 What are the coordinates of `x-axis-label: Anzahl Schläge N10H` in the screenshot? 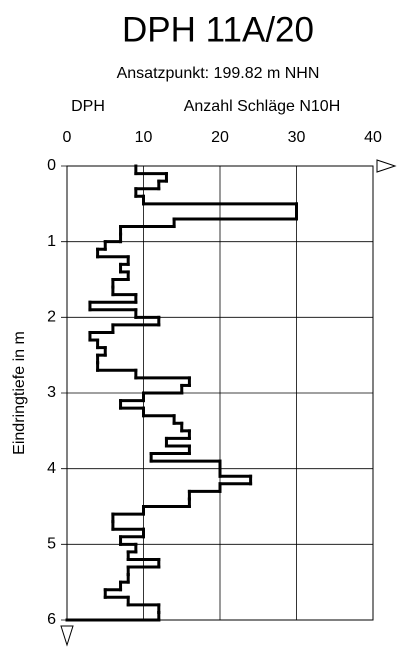 It's located at (262, 106).